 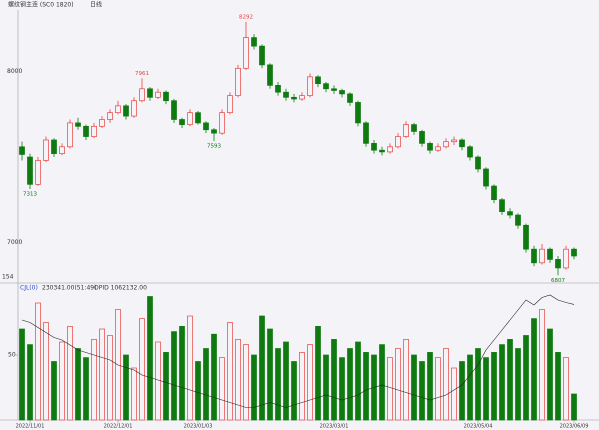 What do you see at coordinates (8, 277) in the screenshot?
I see `cursor-label: 154` at bounding box center [8, 277].